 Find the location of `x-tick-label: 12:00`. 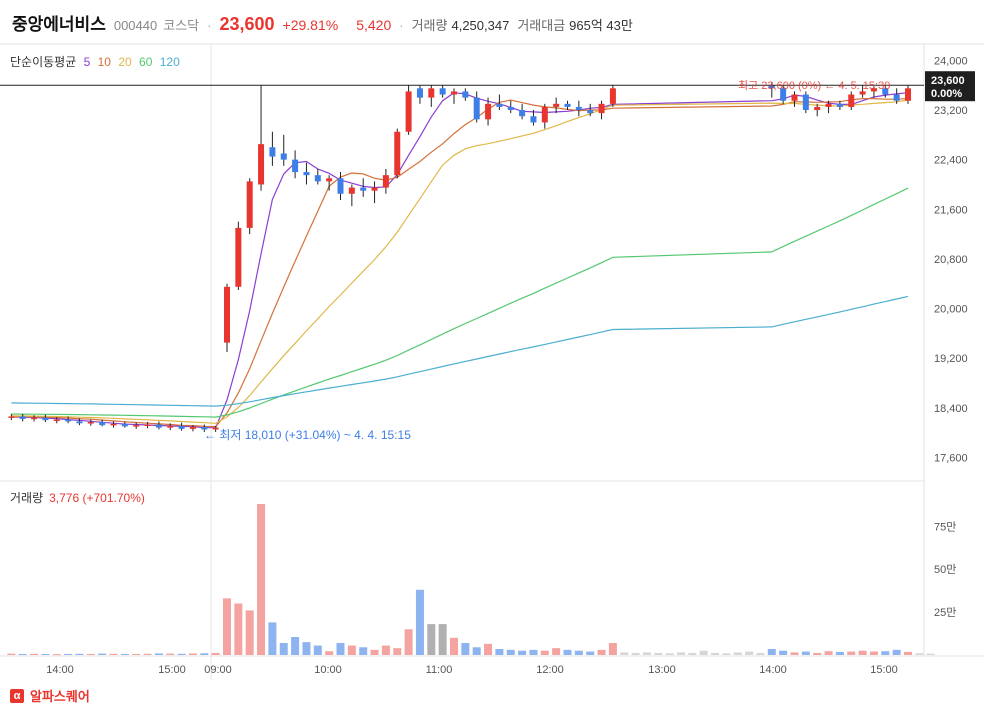

x-tick-label: 12:00 is located at coordinates (550, 670).